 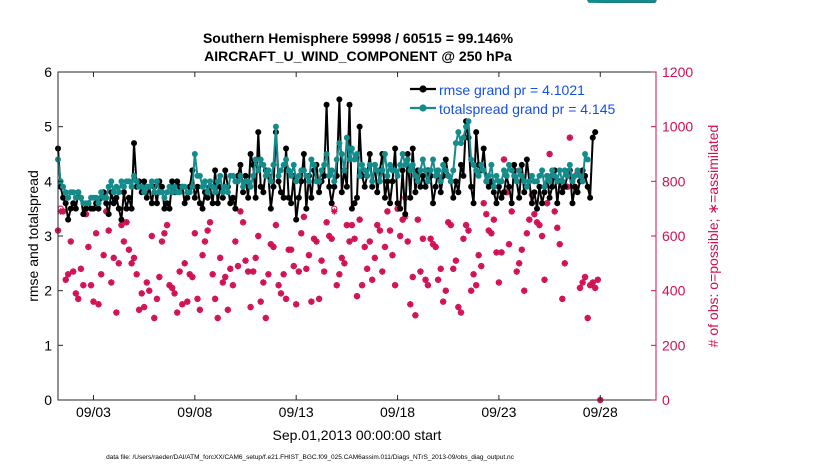 I want to click on y-axis-right-label: # of obs: o=possible; ∗=assimilated, so click(x=713, y=236).